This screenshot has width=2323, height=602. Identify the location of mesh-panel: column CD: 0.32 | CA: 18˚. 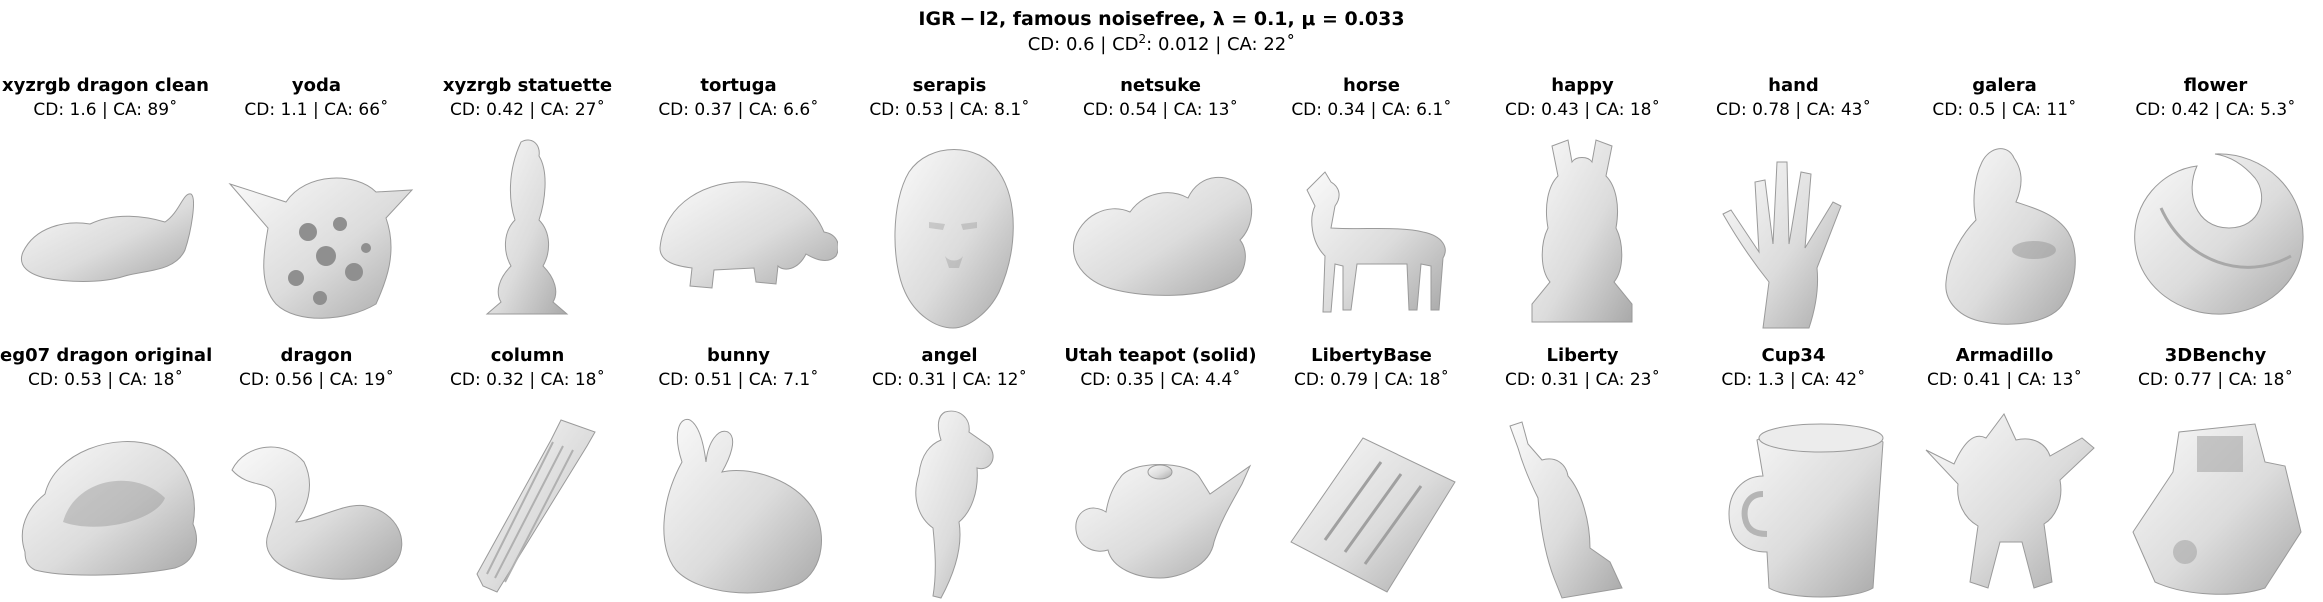
(527, 468).